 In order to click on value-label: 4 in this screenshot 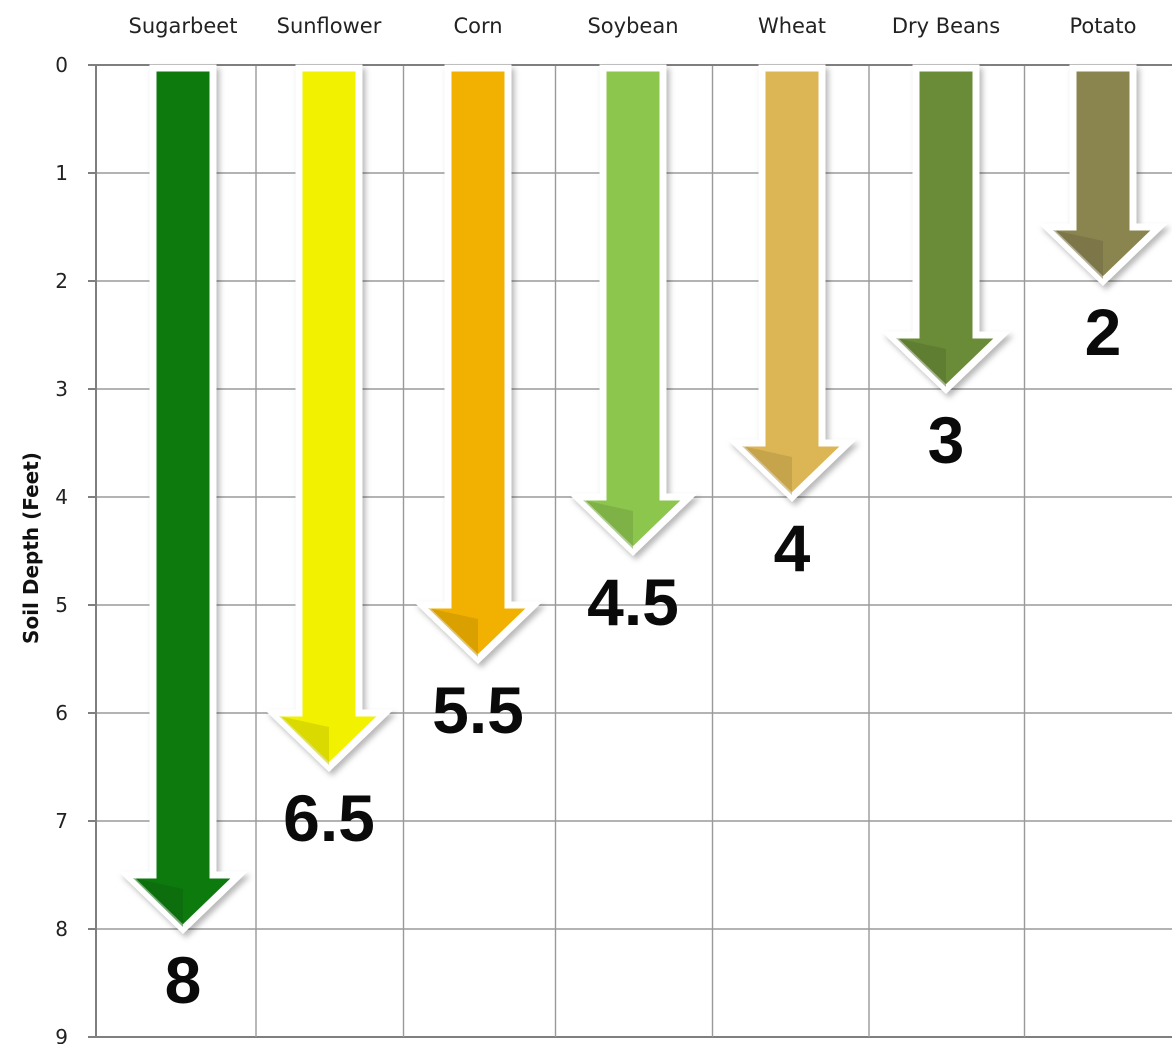, I will do `click(792, 548)`.